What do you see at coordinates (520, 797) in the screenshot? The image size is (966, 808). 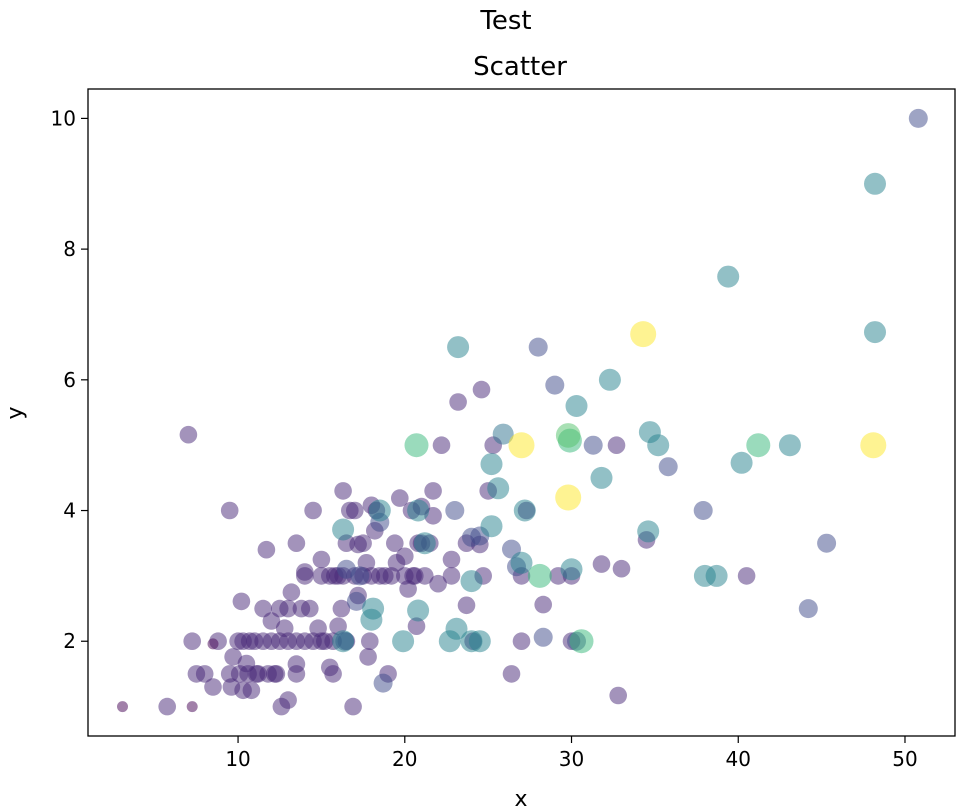 I see `x-axis-label: x` at bounding box center [520, 797].